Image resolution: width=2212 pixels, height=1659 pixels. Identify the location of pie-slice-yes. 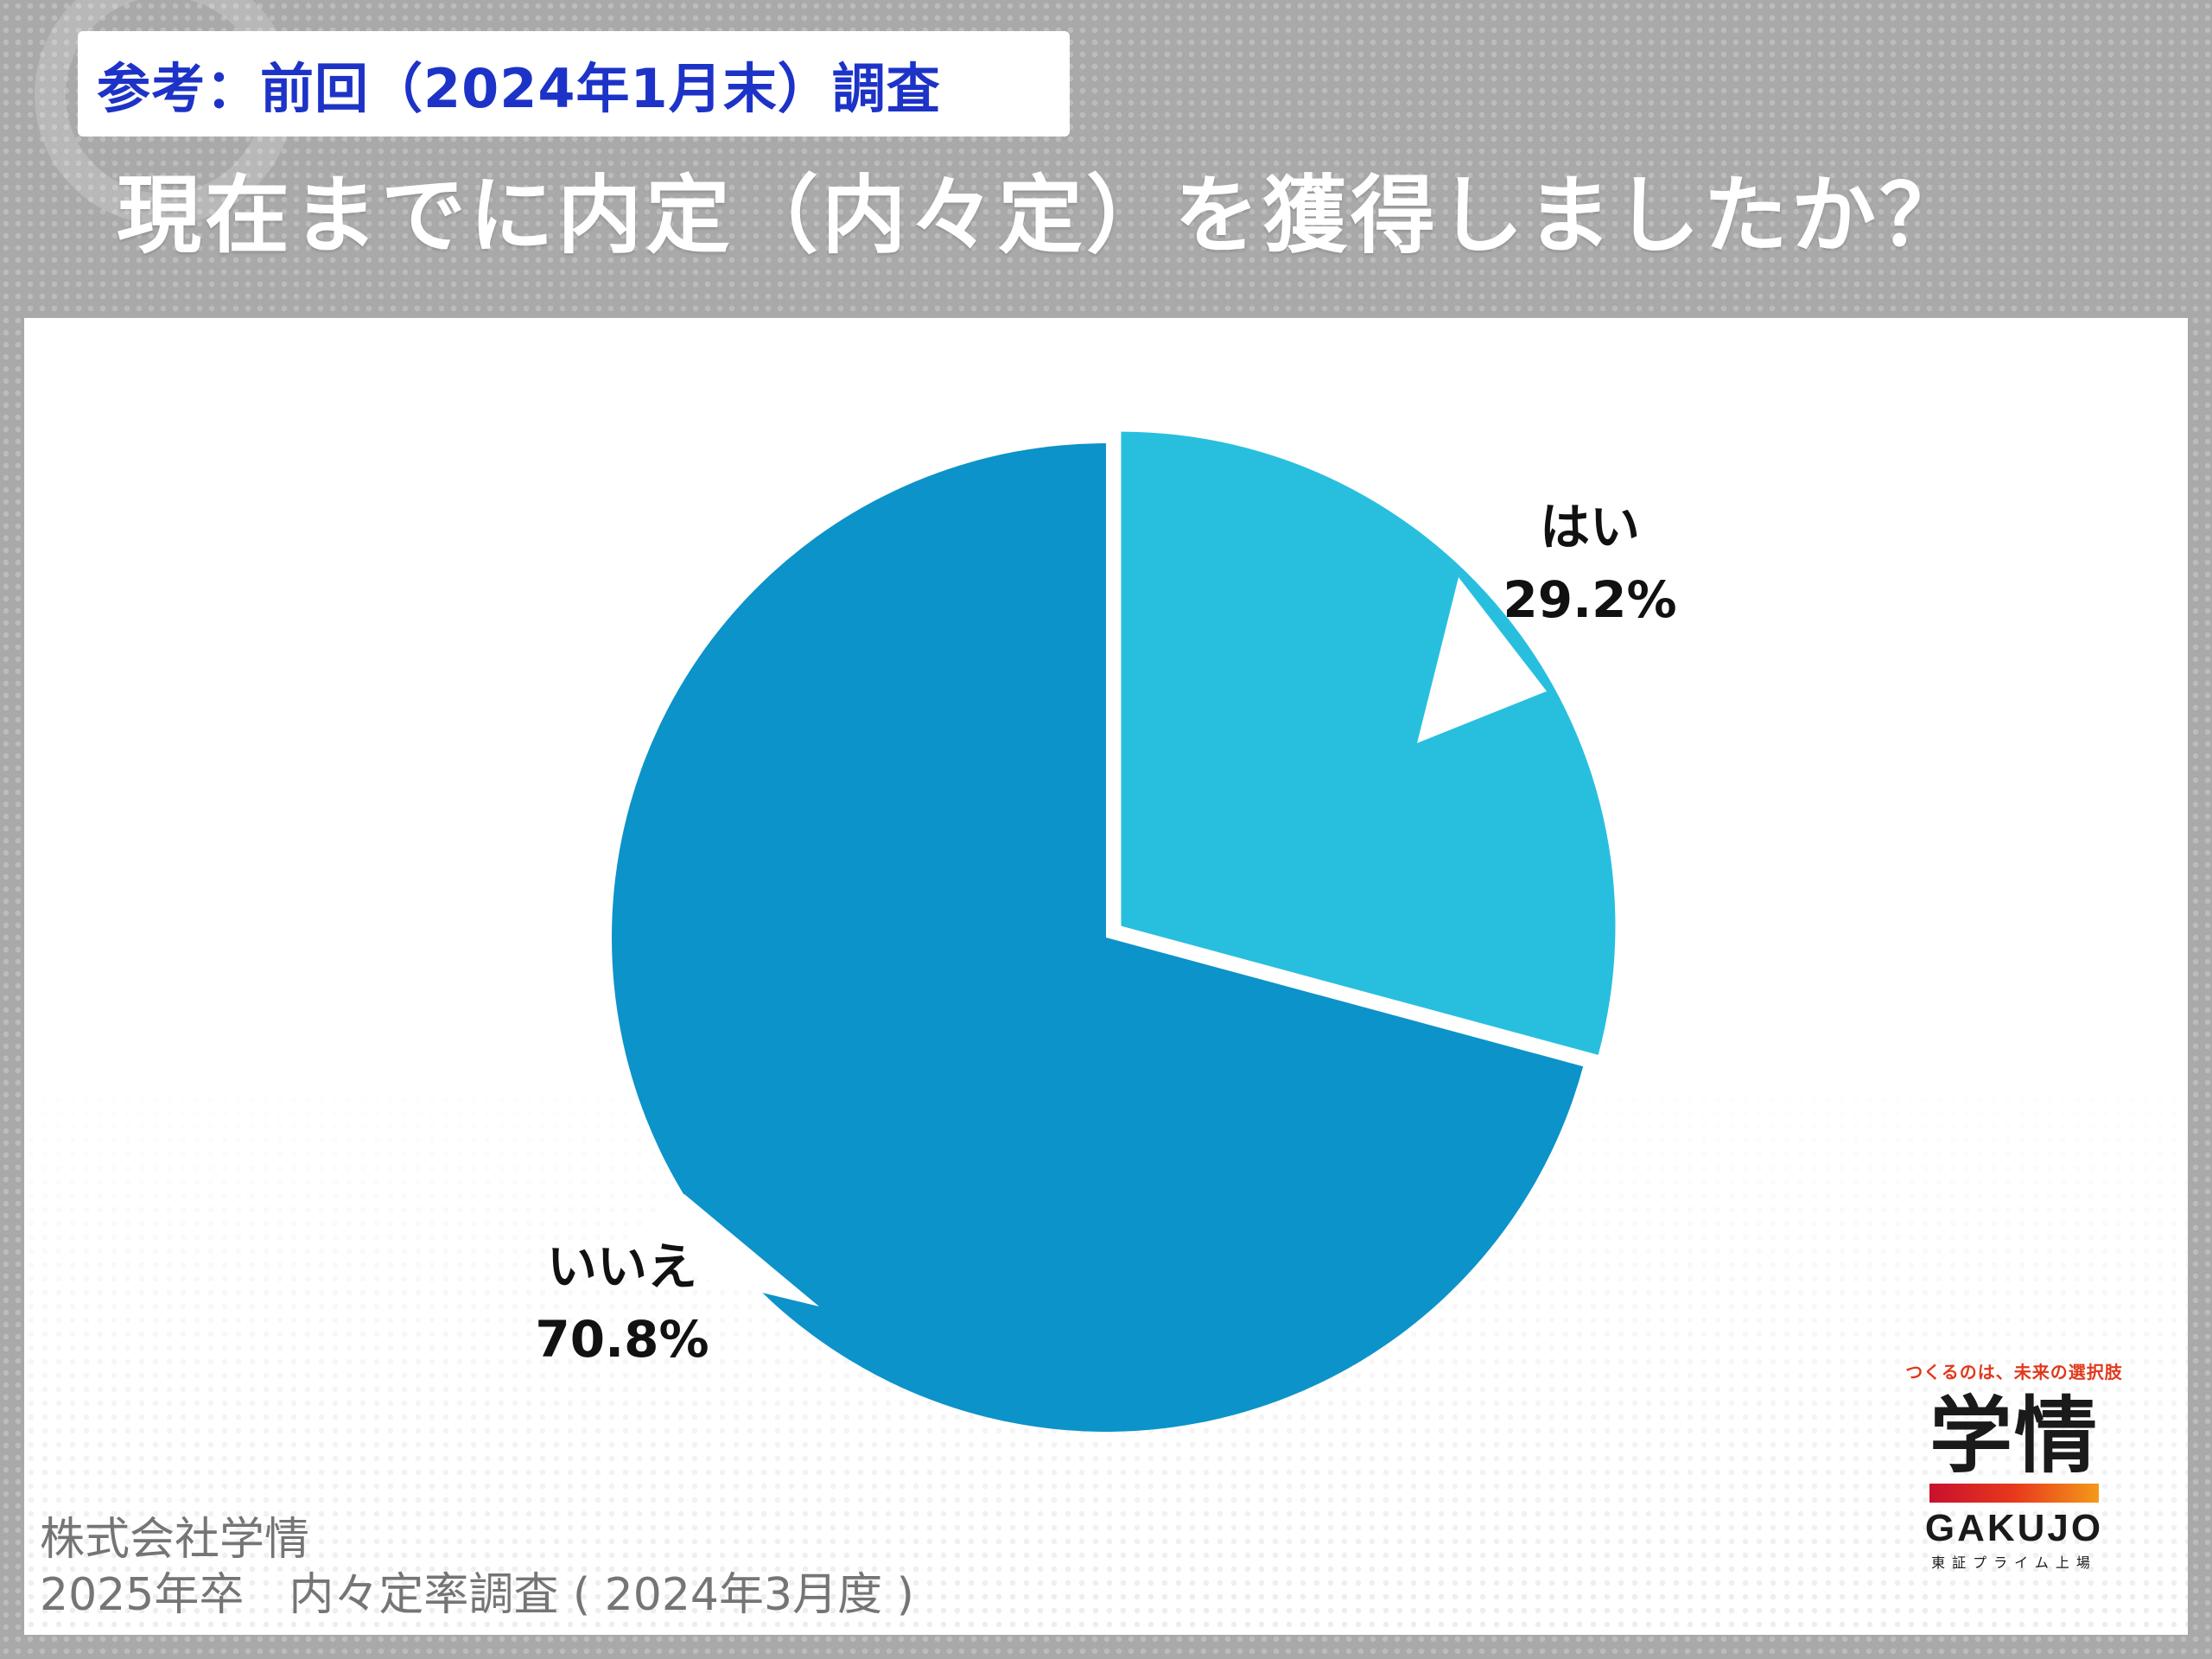
(1368, 743).